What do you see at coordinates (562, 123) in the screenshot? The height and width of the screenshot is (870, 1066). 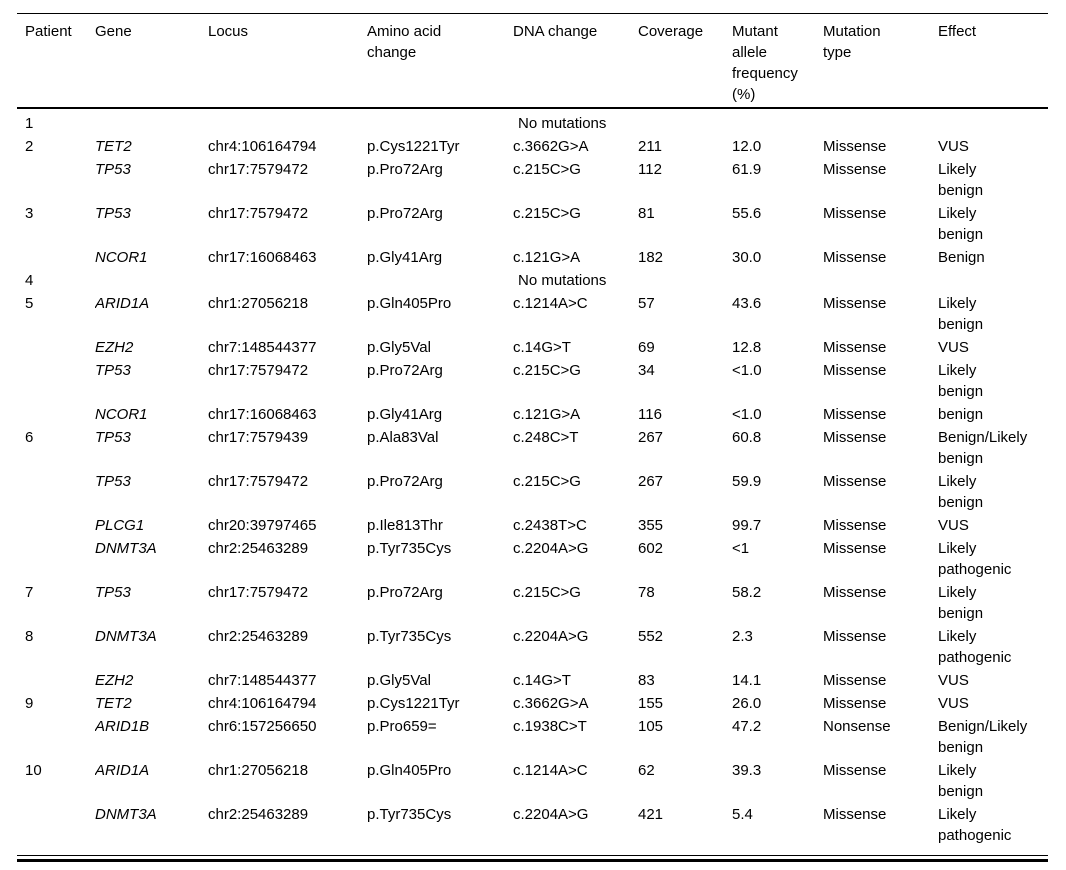 I see `cell-span: No mutations` at bounding box center [562, 123].